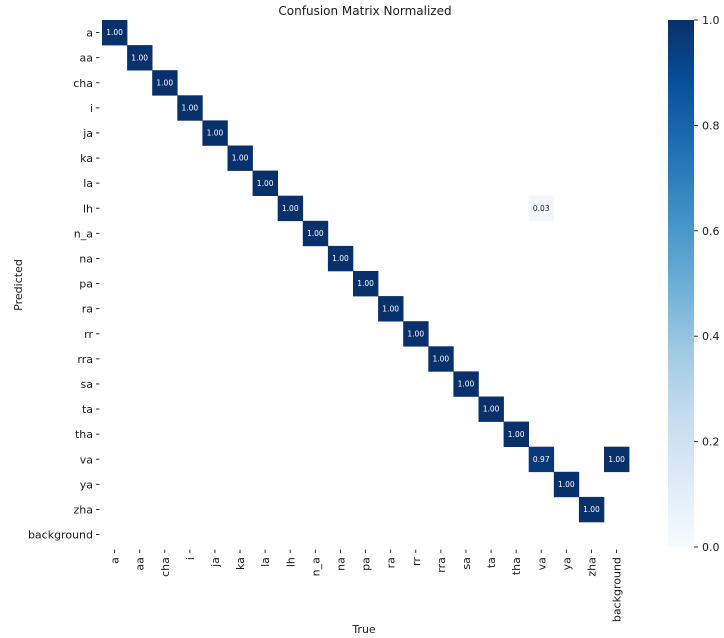 This screenshot has width=724, height=638. What do you see at coordinates (441, 565) in the screenshot?
I see `x-tick-label: rra` at bounding box center [441, 565].